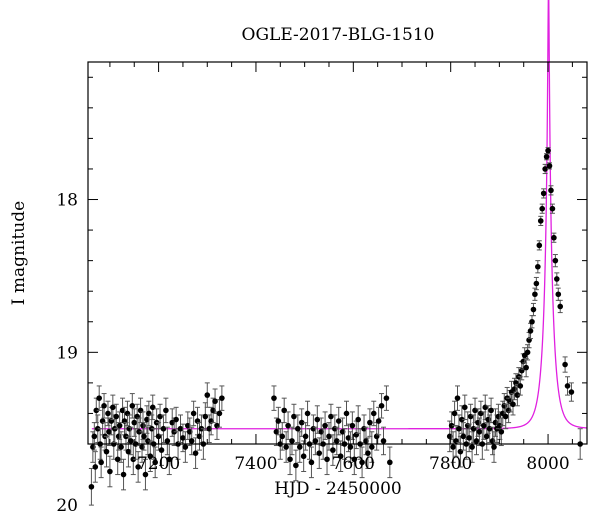 The width and height of the screenshot is (600, 512). I want to click on x-tick-label: 7200, so click(158, 464).